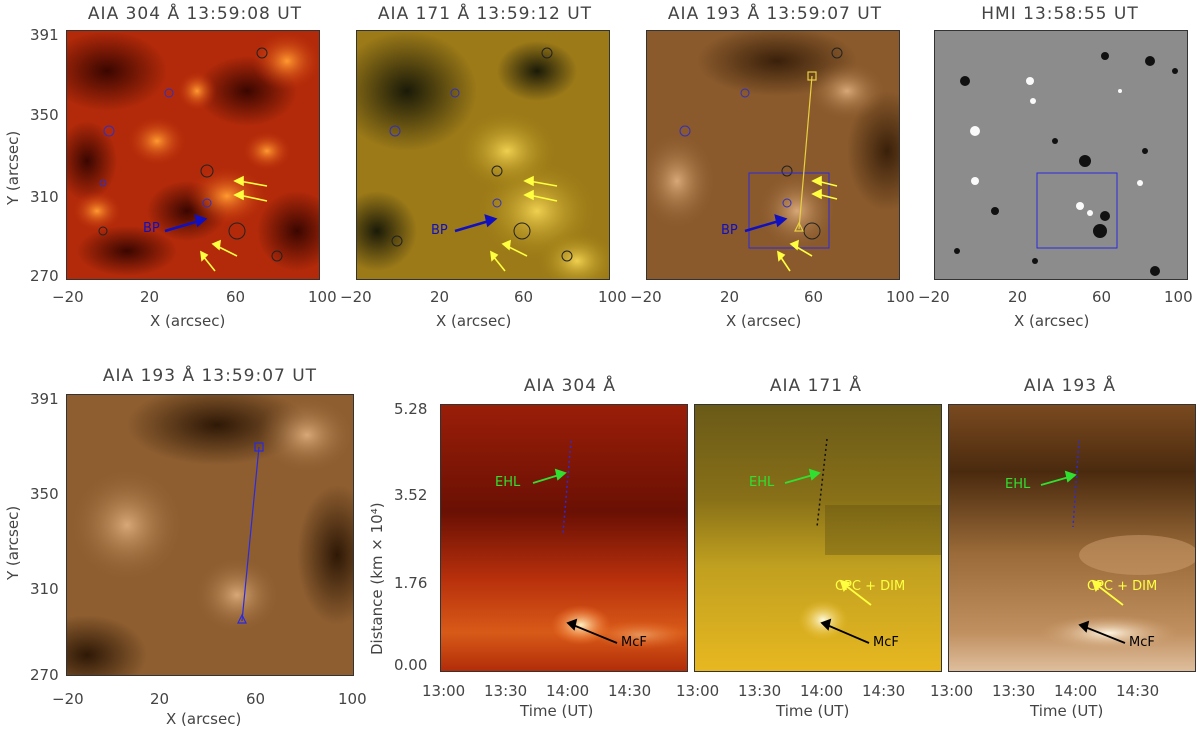 The height and width of the screenshot is (731, 1200). What do you see at coordinates (816, 386) in the screenshot?
I see `td-title-171: AIA 171 Å` at bounding box center [816, 386].